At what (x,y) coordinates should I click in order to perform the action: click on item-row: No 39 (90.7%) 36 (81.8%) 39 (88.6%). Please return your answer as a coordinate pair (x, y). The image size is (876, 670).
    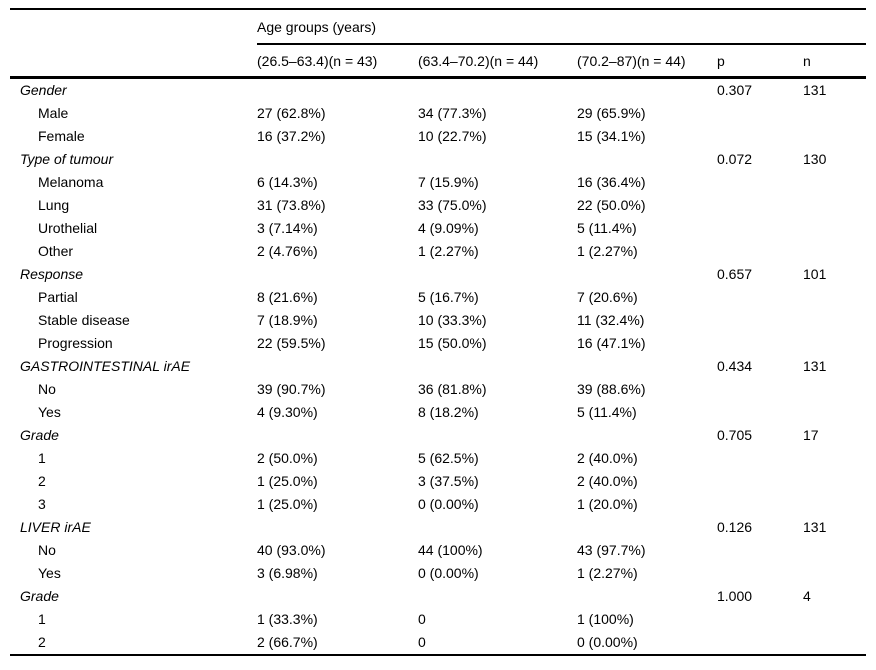
    Looking at the image, I should click on (438, 389).